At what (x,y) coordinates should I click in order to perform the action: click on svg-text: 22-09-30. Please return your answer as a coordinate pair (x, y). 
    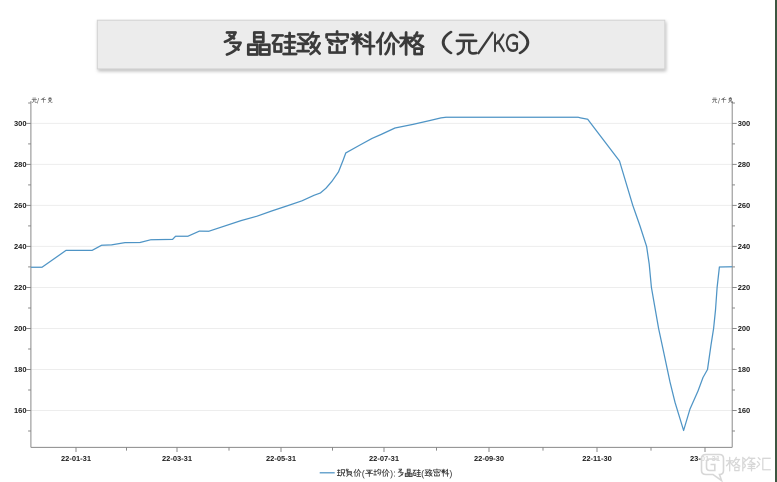
    Looking at the image, I should click on (489, 458).